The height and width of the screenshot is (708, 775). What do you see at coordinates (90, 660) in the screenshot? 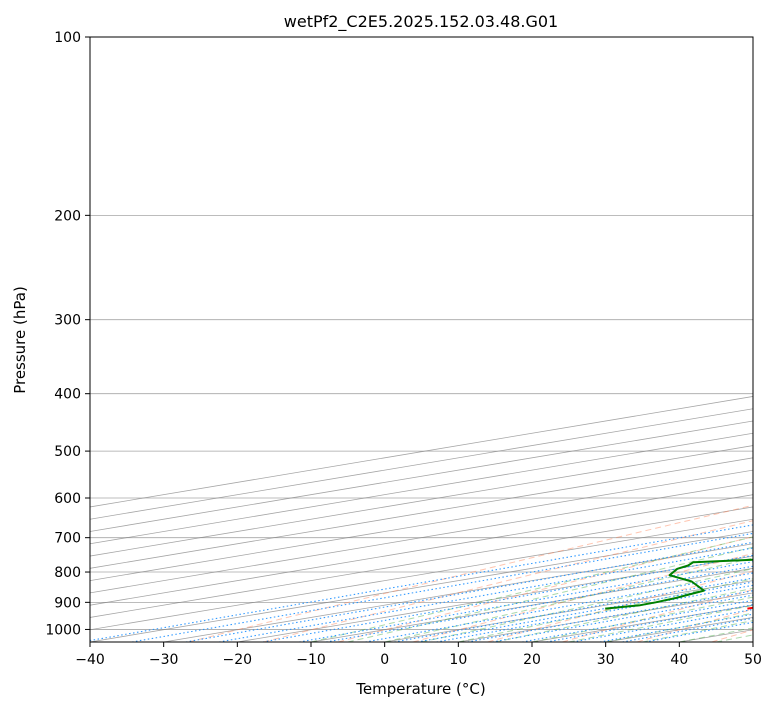
I see `x-tick-label: −40` at bounding box center [90, 660].